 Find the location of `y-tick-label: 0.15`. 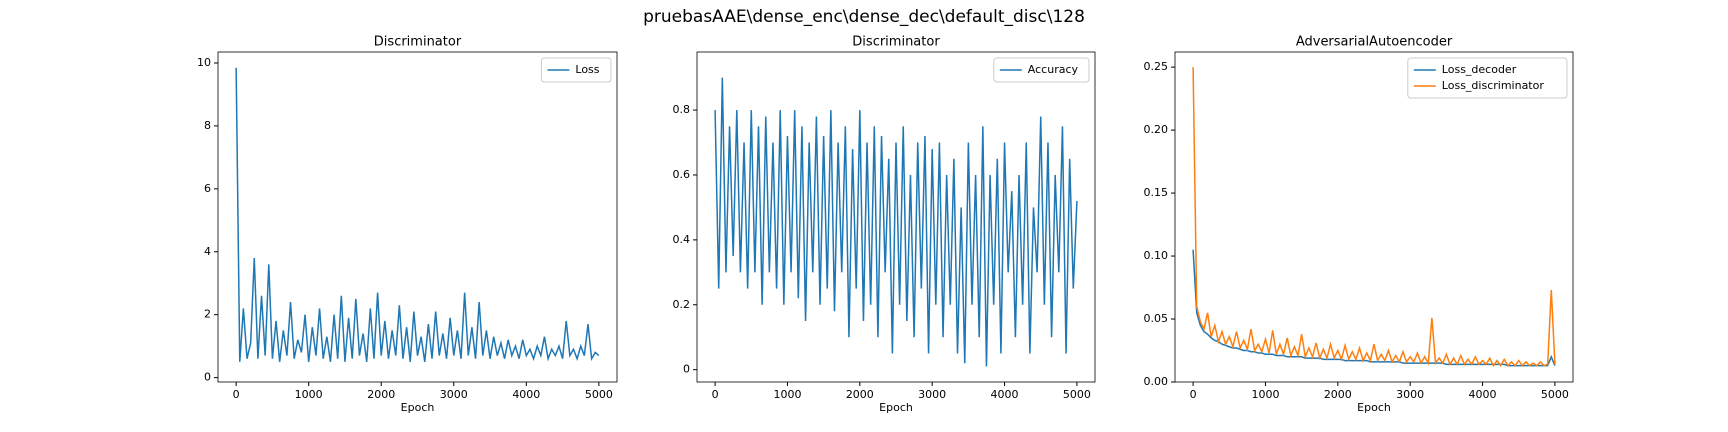

y-tick-label: 0.15 is located at coordinates (1156, 192).